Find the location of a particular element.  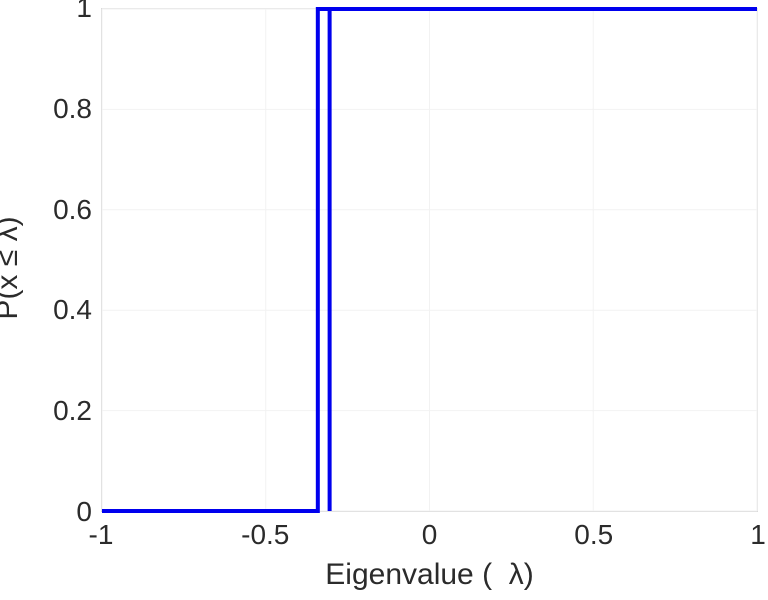

y-tick-label: 1 is located at coordinates (84, 11).